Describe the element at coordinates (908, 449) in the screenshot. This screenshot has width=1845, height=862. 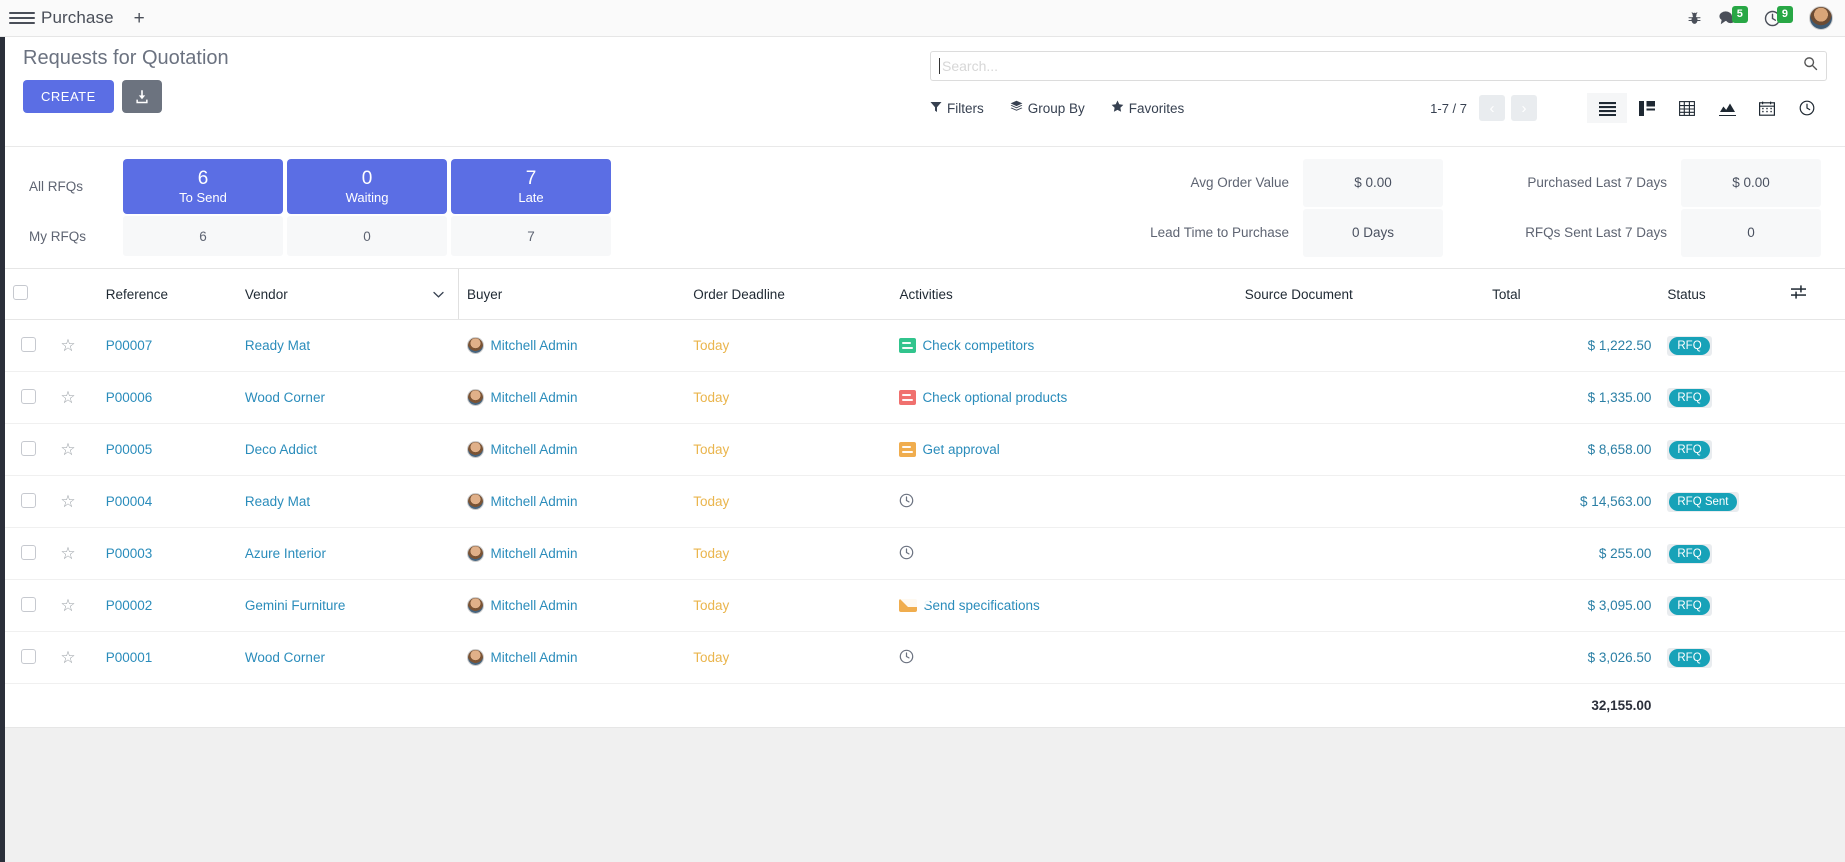
I see `todo-orange-icon` at that location.